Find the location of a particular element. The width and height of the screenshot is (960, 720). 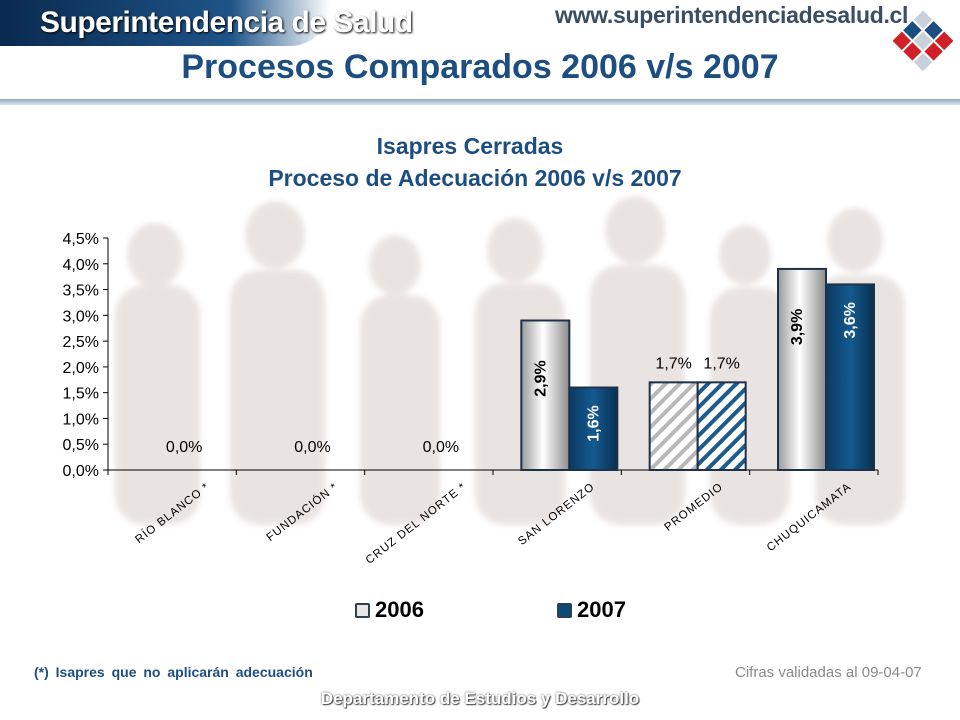

y-tick-label: 0,5% is located at coordinates (81, 445).